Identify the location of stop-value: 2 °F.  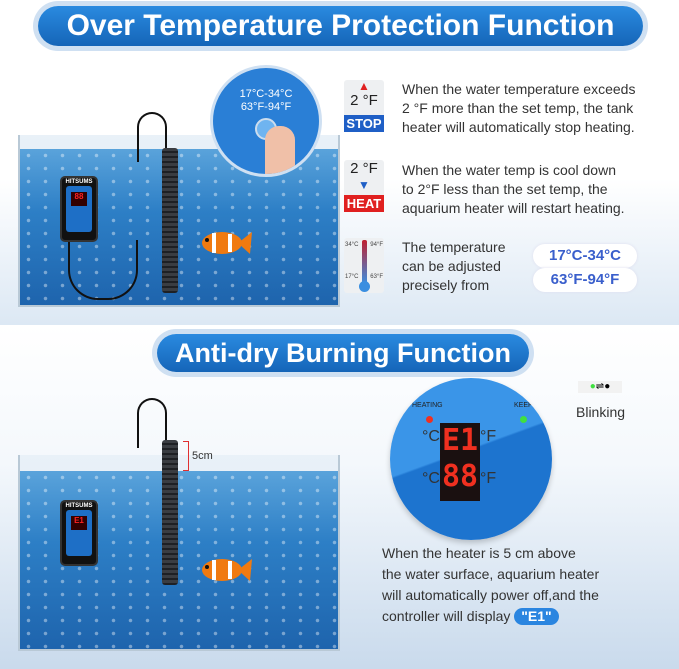
(364, 100).